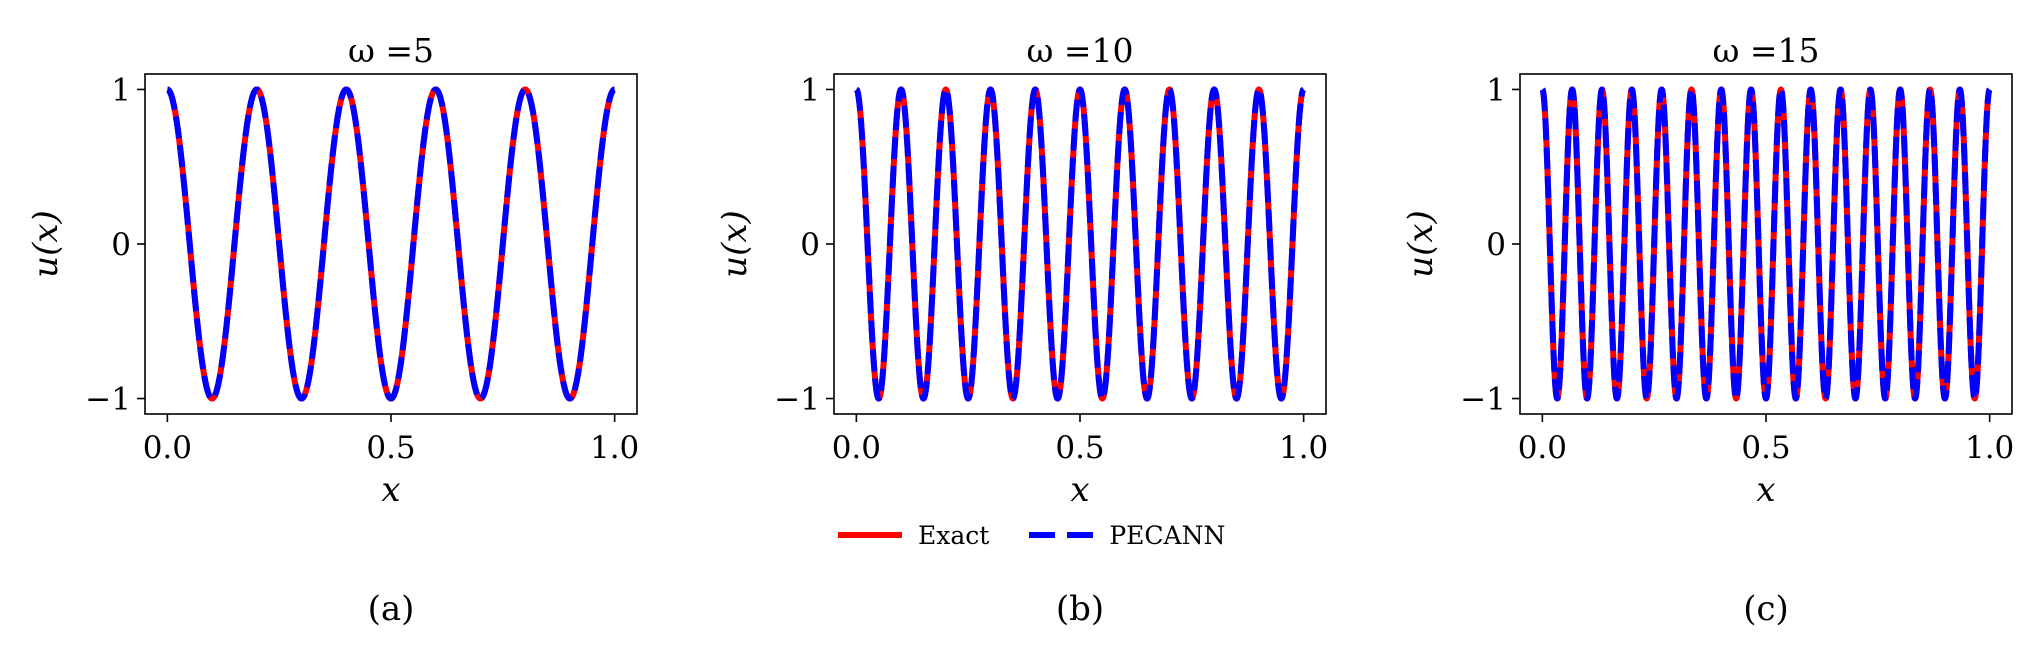 This screenshot has width=2038, height=665. Describe the element at coordinates (1167, 535) in the screenshot. I see `legend-label-pecann: PECANN` at that location.